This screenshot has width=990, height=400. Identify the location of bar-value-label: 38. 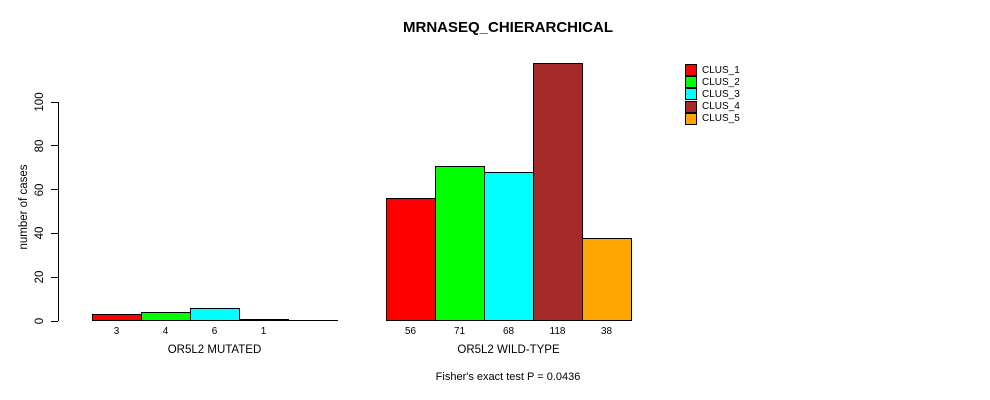
(606, 331).